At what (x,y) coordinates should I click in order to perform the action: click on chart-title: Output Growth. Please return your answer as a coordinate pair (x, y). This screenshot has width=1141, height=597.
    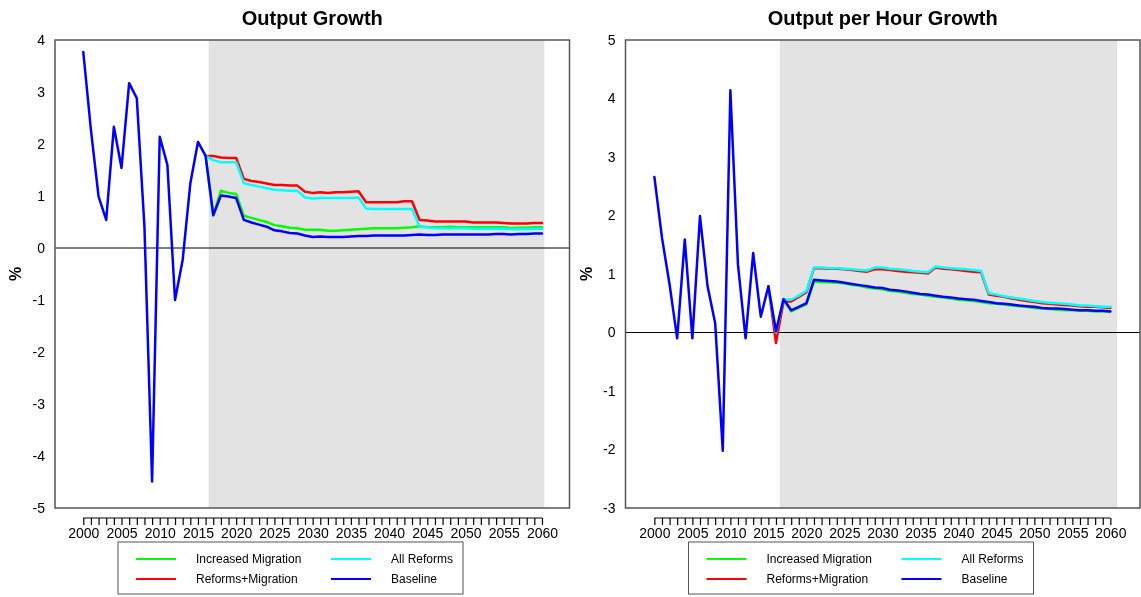
    Looking at the image, I should click on (312, 18).